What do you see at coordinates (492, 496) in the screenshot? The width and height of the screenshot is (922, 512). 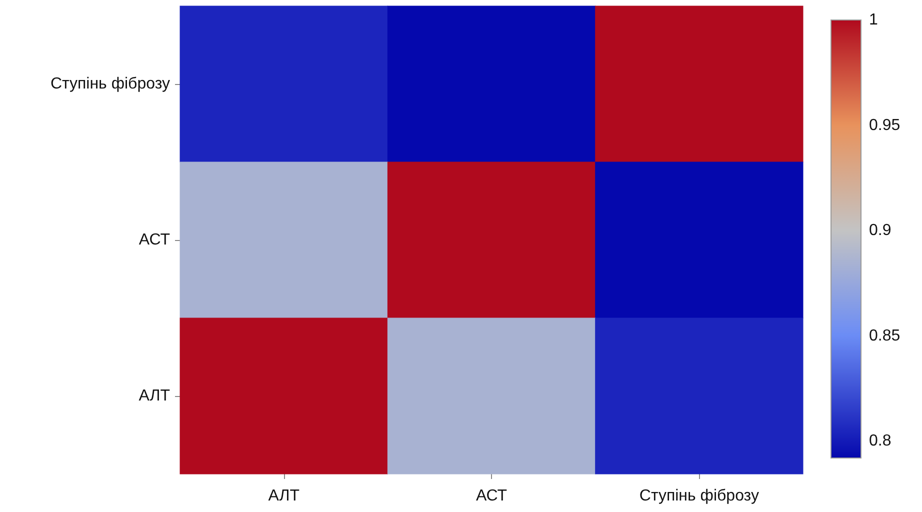 I see `x-tick-label: АСТ` at bounding box center [492, 496].